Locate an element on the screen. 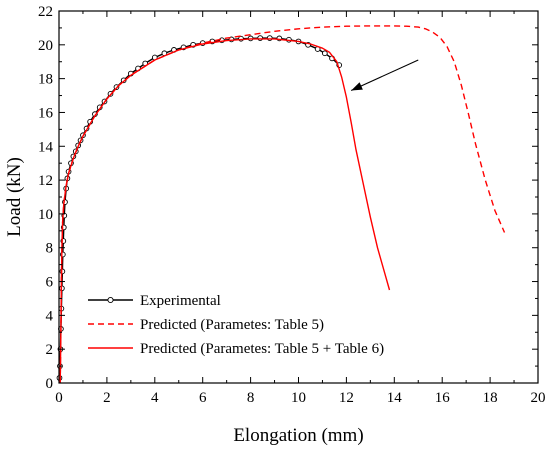 The width and height of the screenshot is (550, 449). annotation-arrow-shaft is located at coordinates (384, 75).